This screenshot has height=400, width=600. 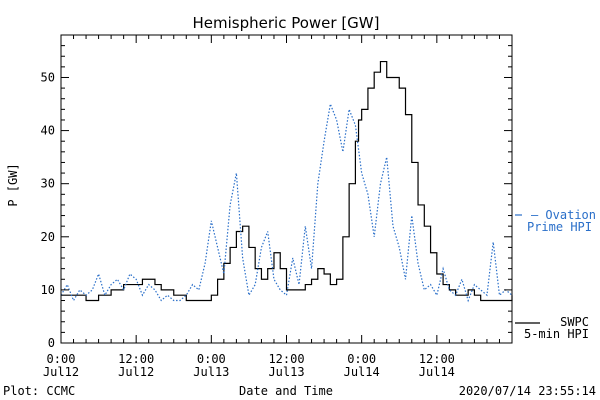 I want to click on legend-ovation-line2: Prime HPI, so click(x=559, y=227).